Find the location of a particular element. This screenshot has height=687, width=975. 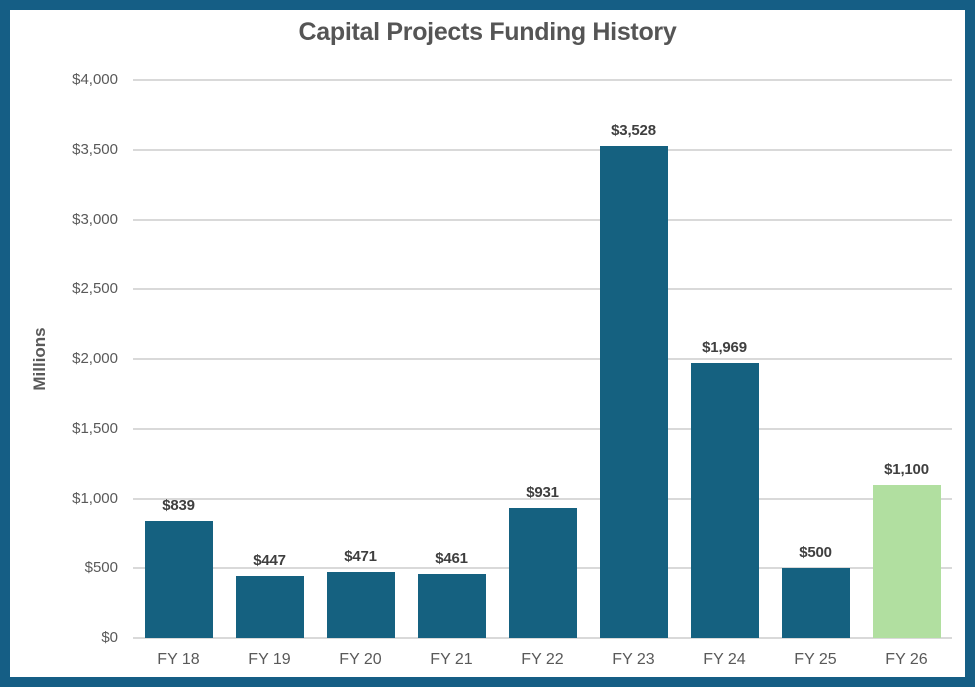

y-tick-label-4000: $4,000 is located at coordinates (95, 79).